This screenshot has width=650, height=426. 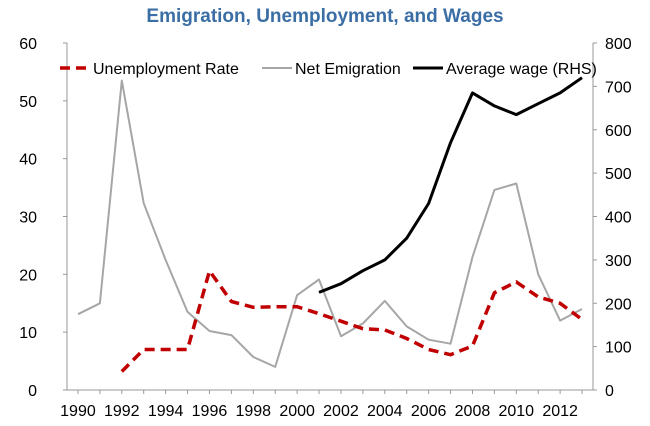 What do you see at coordinates (166, 69) in the screenshot?
I see `legend-label: Unemployment Rate` at bounding box center [166, 69].